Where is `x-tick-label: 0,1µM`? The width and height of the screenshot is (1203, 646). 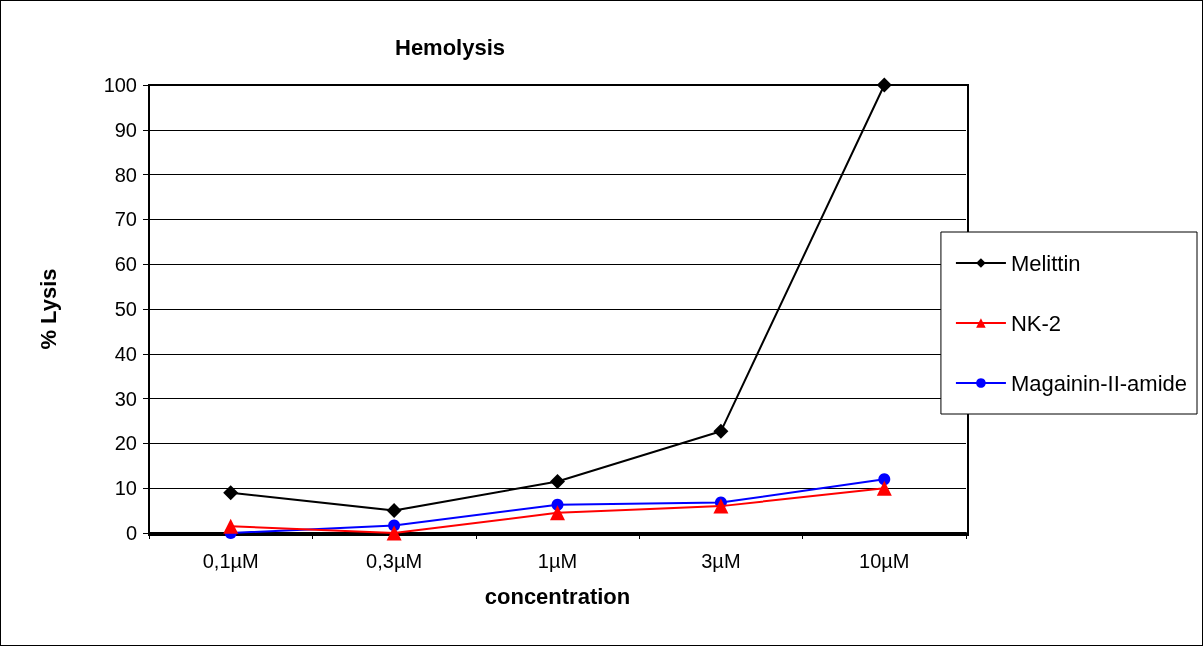
x-tick-label: 0,1µM is located at coordinates (230, 561).